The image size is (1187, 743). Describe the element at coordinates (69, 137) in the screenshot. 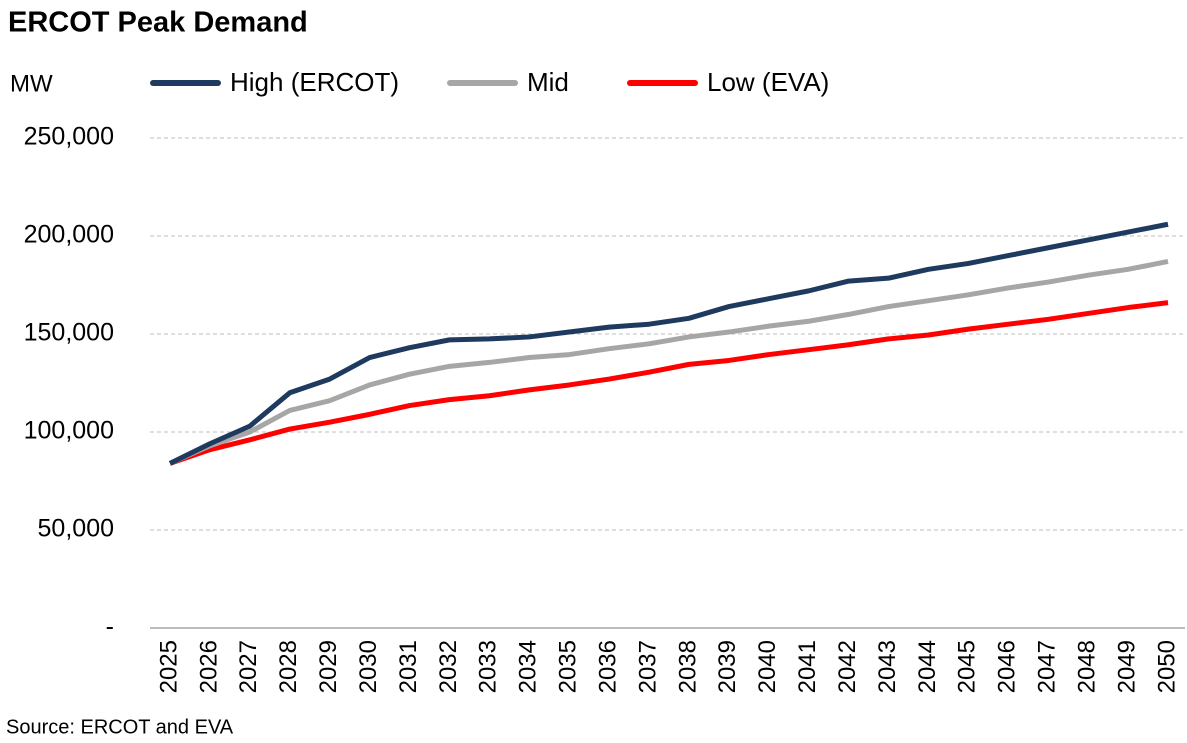

I see `y-tick-label: 250,000` at that location.